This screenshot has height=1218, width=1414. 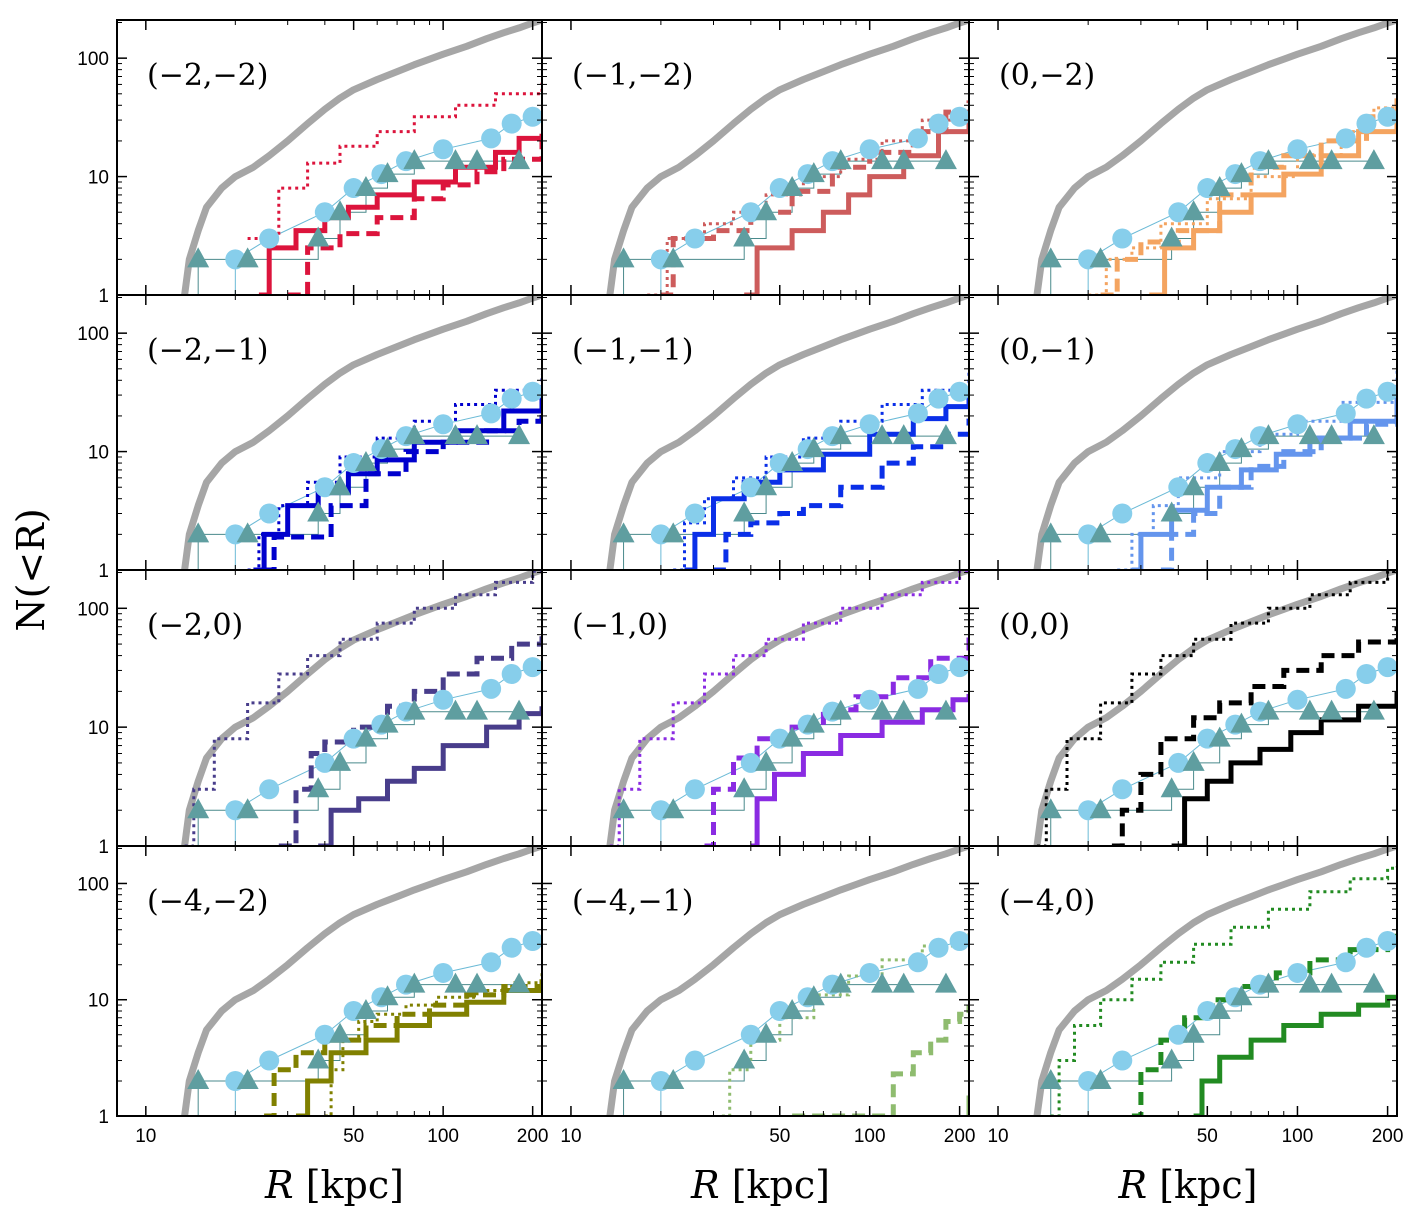 I want to click on series-dashed, so click(x=1248, y=196).